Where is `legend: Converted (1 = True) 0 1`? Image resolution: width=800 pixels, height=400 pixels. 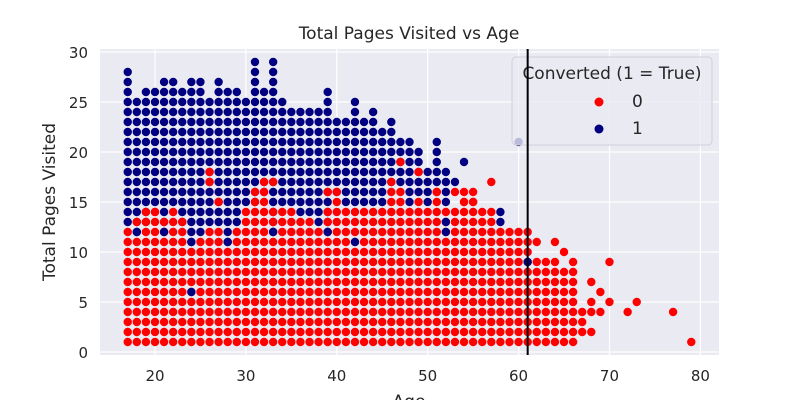
legend: Converted (1 = True) 0 1 is located at coordinates (612, 101).